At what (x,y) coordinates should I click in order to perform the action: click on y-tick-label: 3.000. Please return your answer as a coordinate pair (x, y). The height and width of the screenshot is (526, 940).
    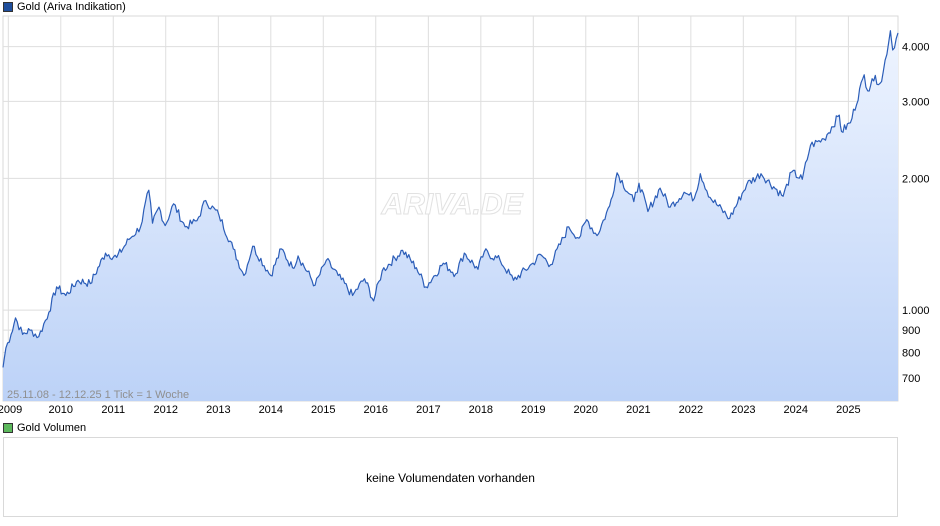
    Looking at the image, I should click on (916, 102).